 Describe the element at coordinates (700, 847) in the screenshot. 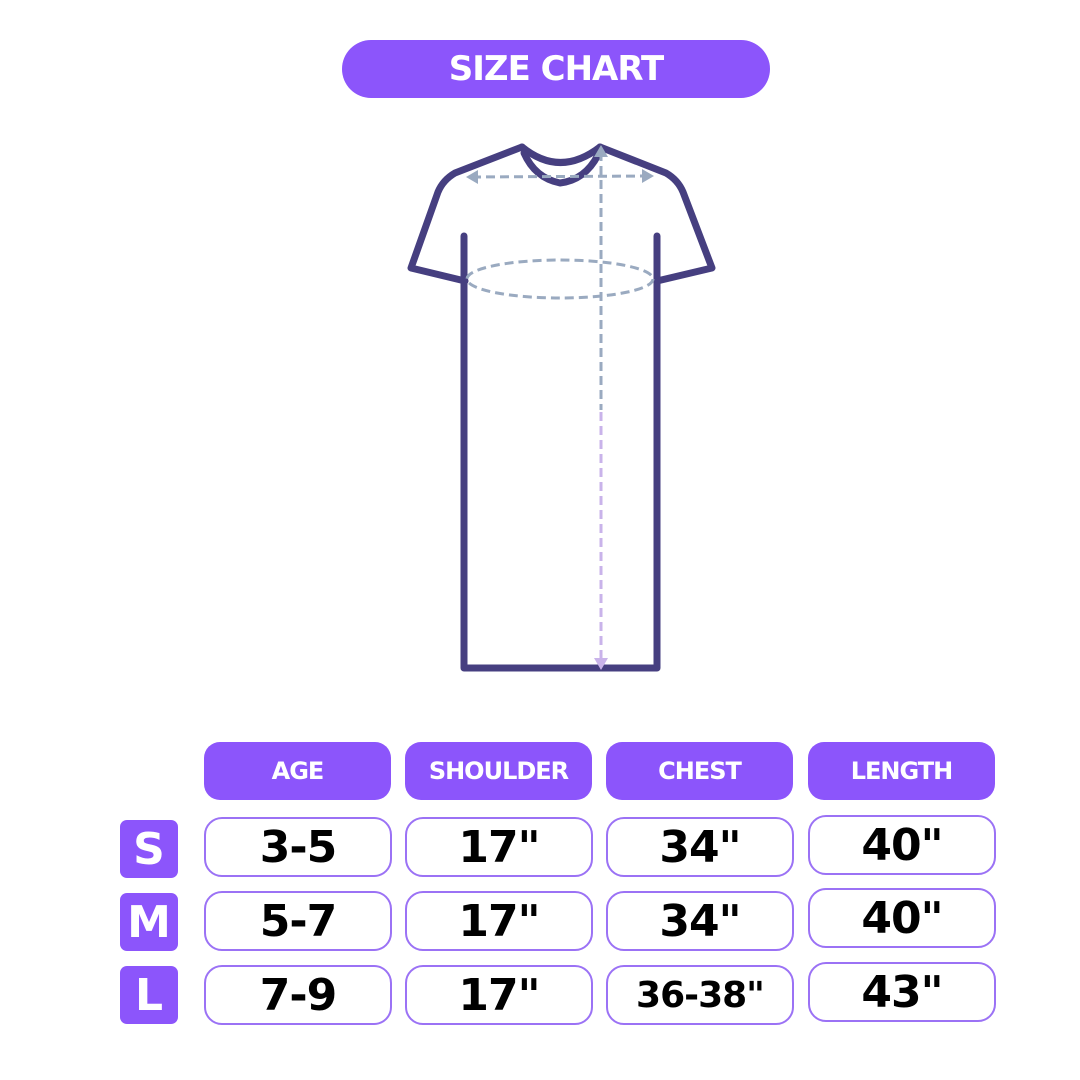

I see `cell-s-chest: 34"` at that location.